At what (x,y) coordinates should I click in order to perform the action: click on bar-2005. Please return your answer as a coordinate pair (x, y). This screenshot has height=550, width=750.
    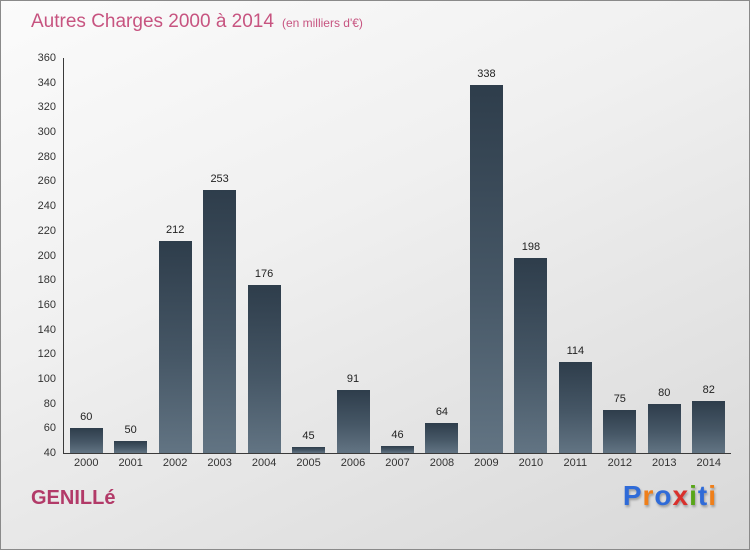
    Looking at the image, I should click on (309, 449).